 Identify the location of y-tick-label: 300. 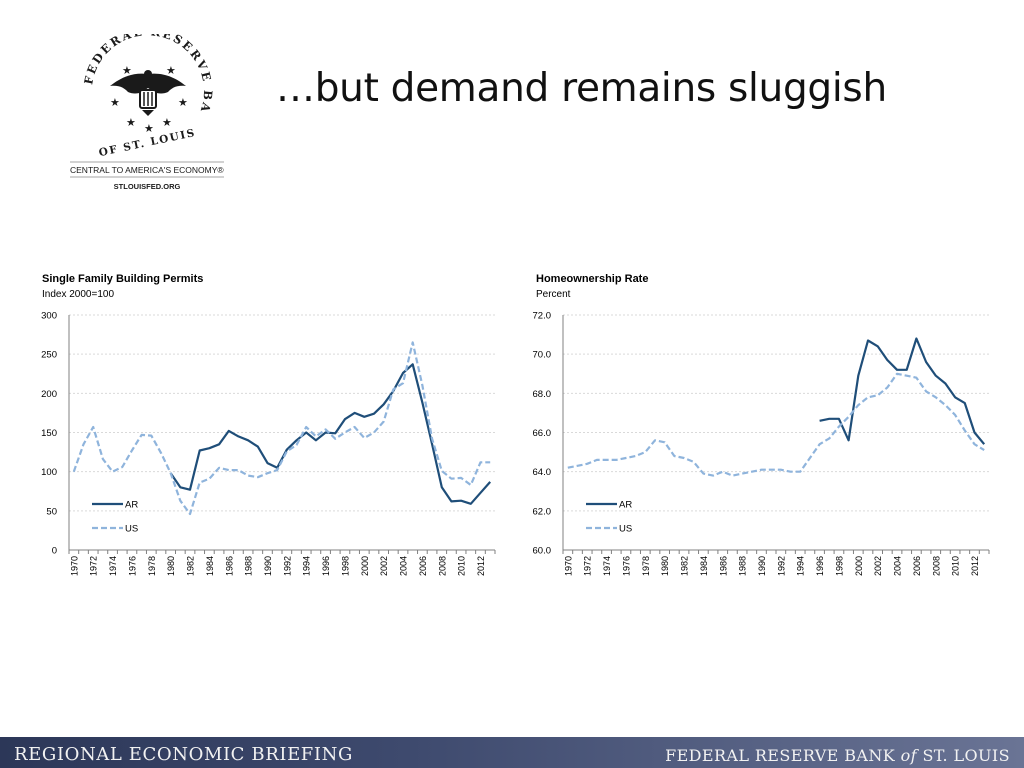
(49, 316).